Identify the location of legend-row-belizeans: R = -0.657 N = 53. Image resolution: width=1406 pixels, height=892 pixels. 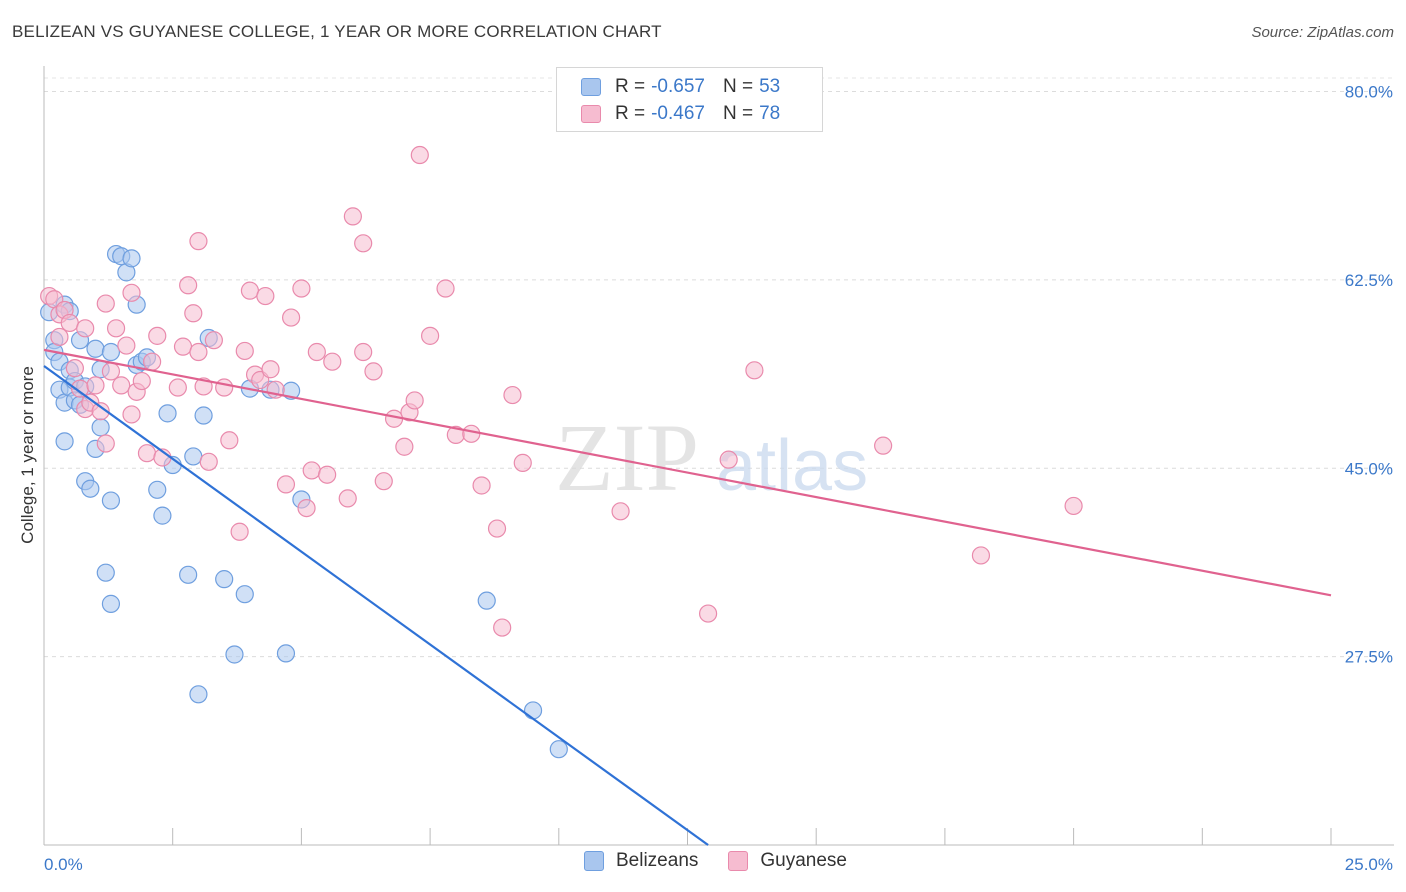
(680, 87).